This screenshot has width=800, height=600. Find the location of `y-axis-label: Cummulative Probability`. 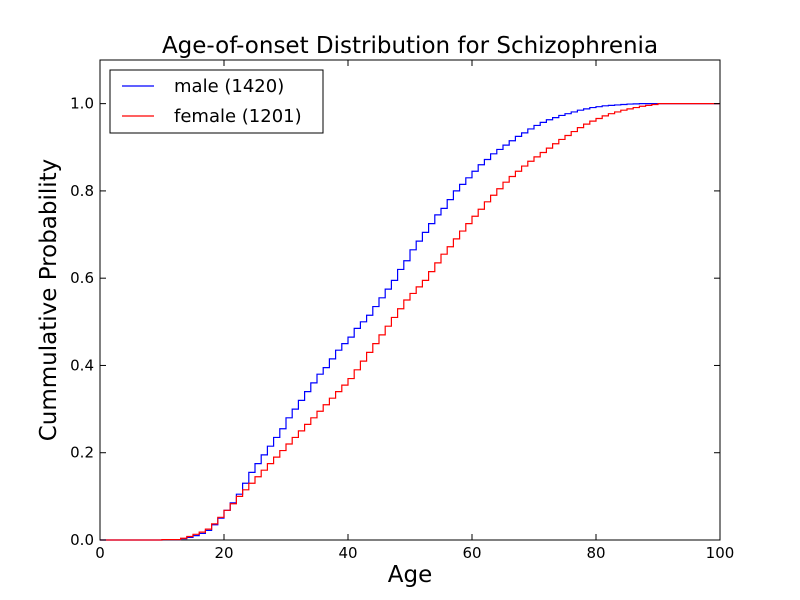

y-axis-label: Cummulative Probability is located at coordinates (49, 300).